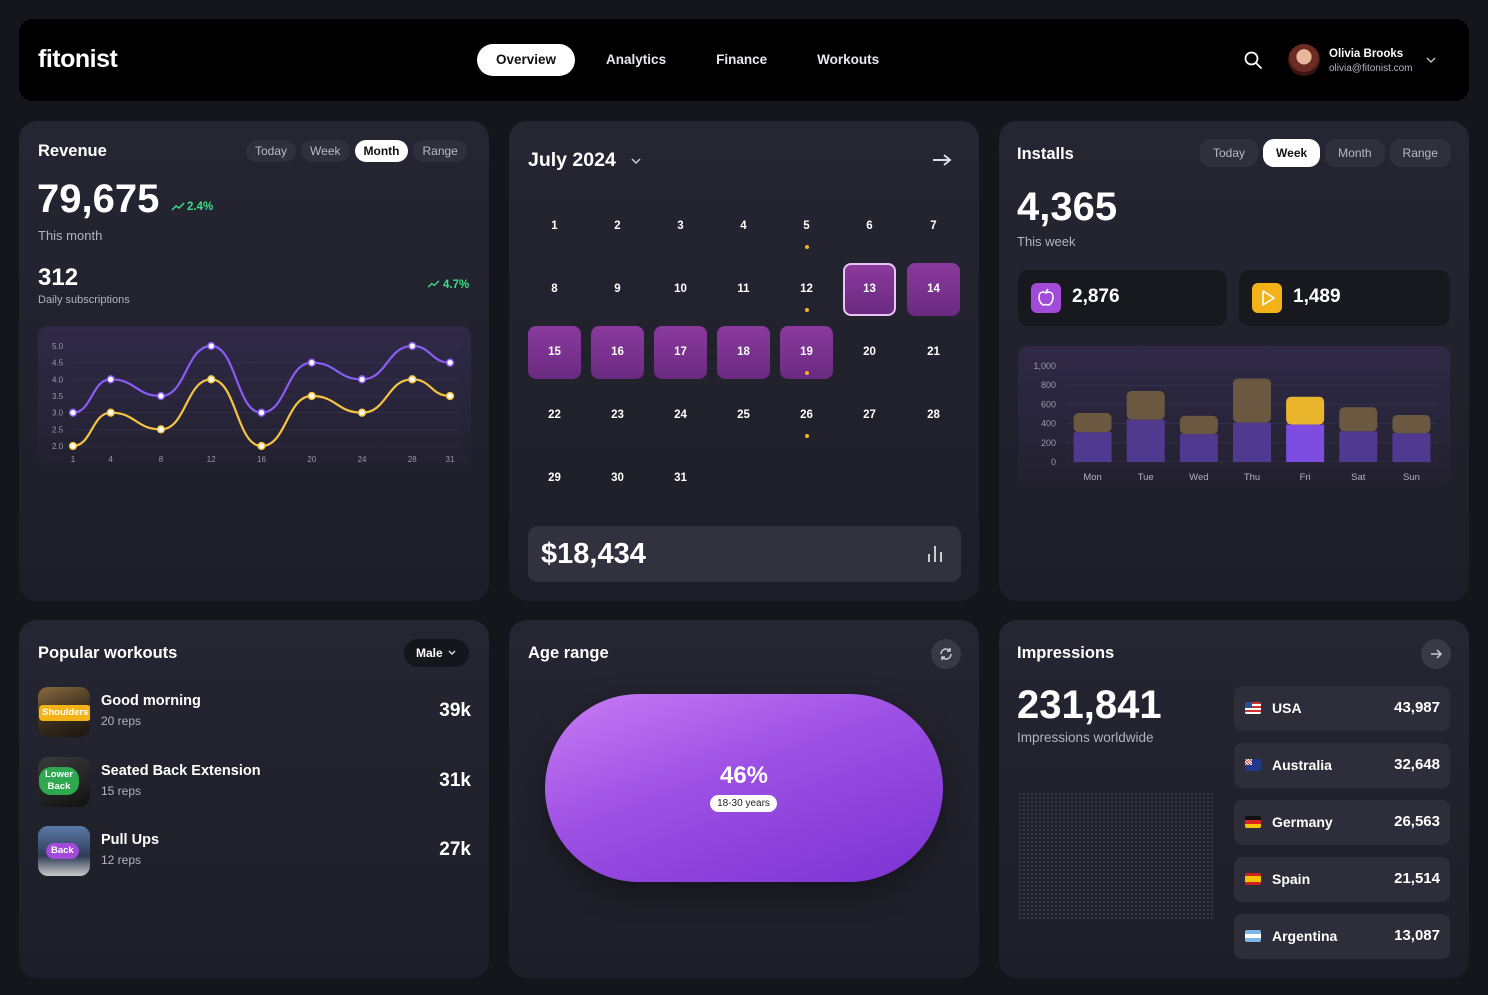  What do you see at coordinates (680, 352) in the screenshot?
I see `calendar-day: 17` at bounding box center [680, 352].